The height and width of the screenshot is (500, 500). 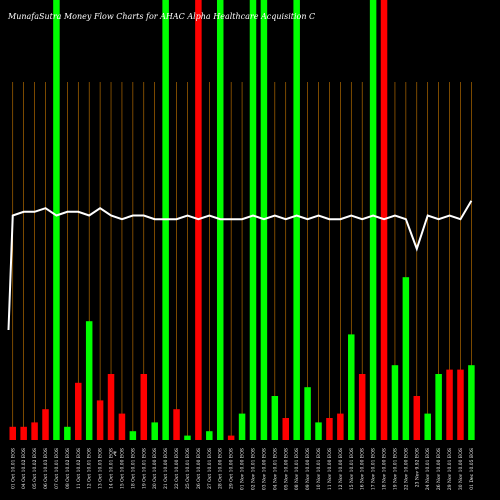 I want to click on x-tick-label: 19 Nov 10.01 EOS, so click(x=395, y=469).